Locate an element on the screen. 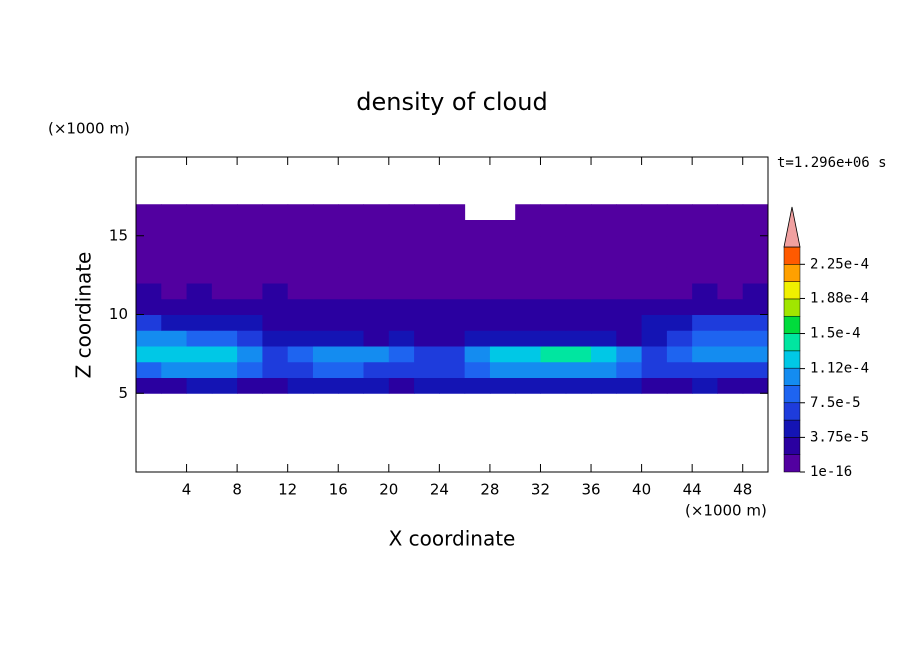 This screenshot has width=904, height=654. x-tick-label: 24 is located at coordinates (439, 490).